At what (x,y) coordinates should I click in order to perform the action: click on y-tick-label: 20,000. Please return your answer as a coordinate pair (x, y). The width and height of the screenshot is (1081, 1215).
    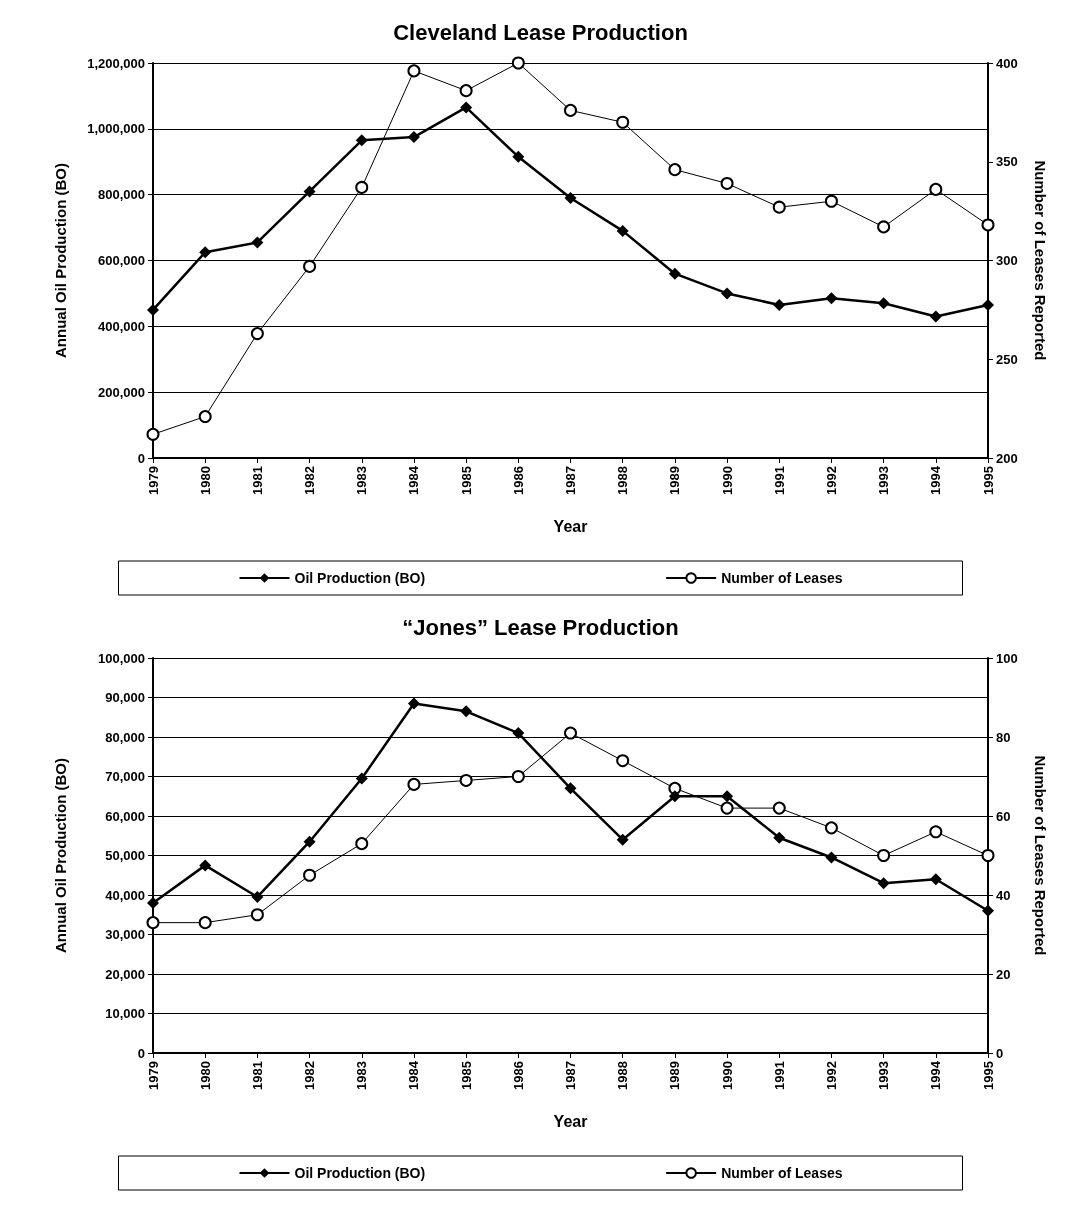
    Looking at the image, I should click on (125, 974).